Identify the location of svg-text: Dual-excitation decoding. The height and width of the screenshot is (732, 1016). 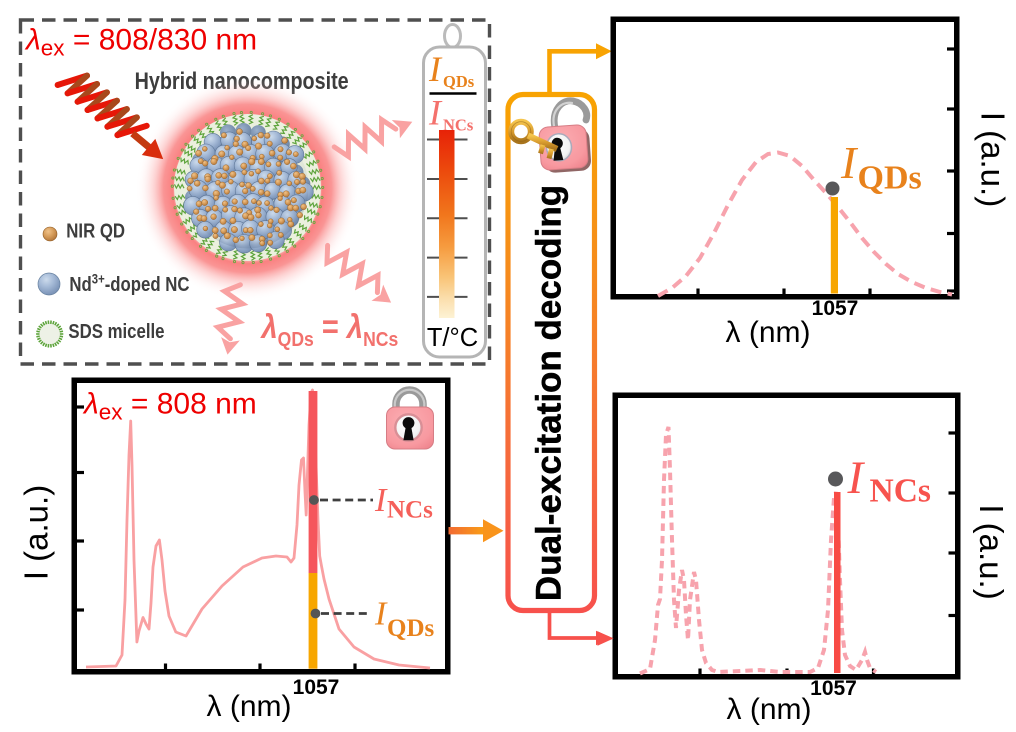
(549, 393).